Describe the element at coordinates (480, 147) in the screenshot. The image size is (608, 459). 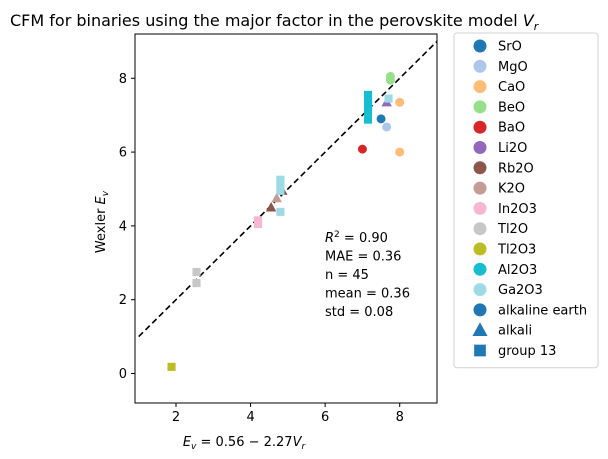
I see `legend-marker-li2o` at that location.